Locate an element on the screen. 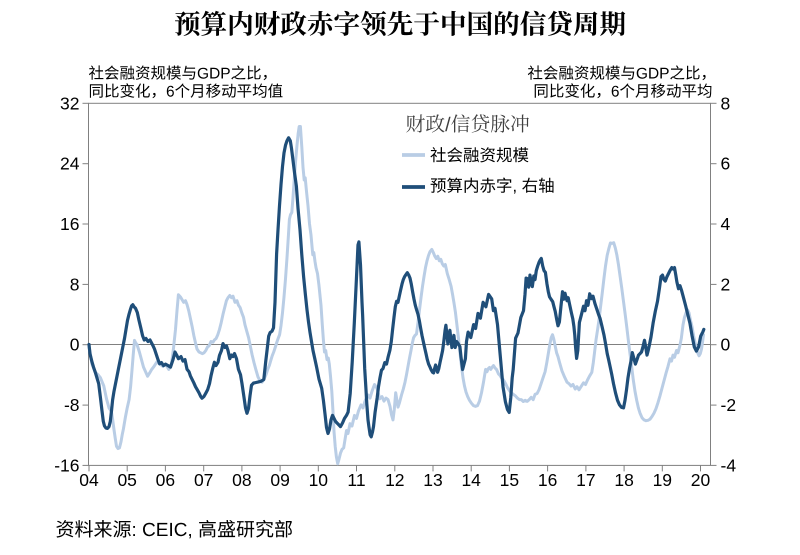  svg-text: 6 is located at coordinates (726, 164).